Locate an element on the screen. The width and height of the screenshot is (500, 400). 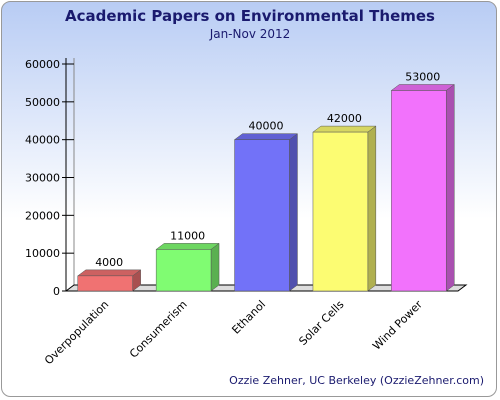
y-tick-label: 50000 is located at coordinates (42, 102).